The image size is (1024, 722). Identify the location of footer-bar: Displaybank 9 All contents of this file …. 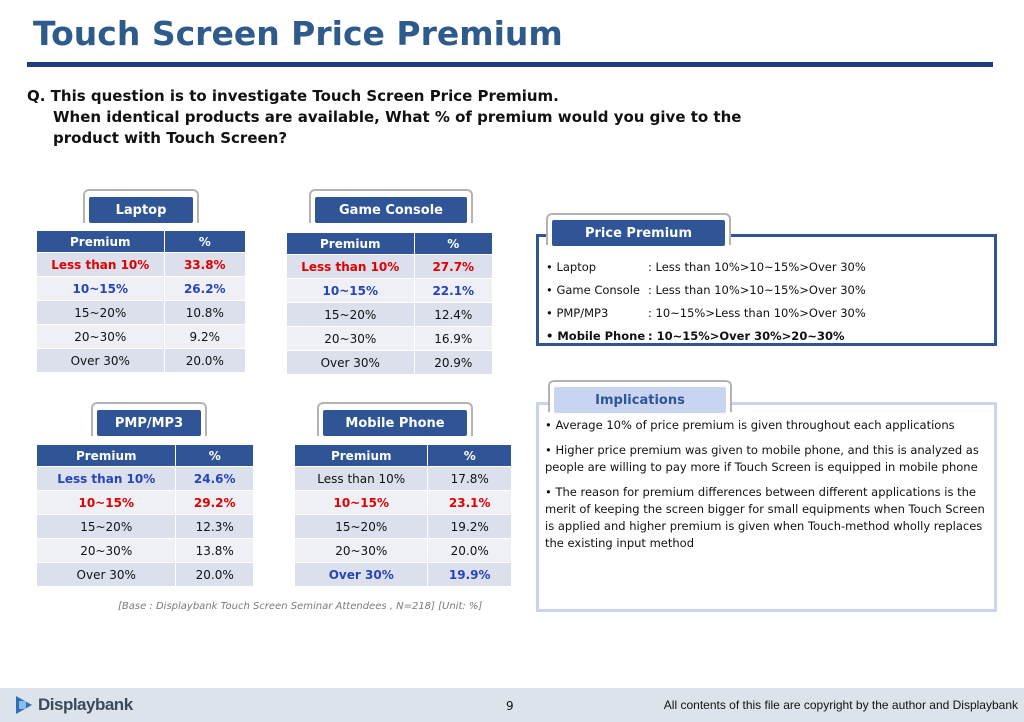
(512, 705).